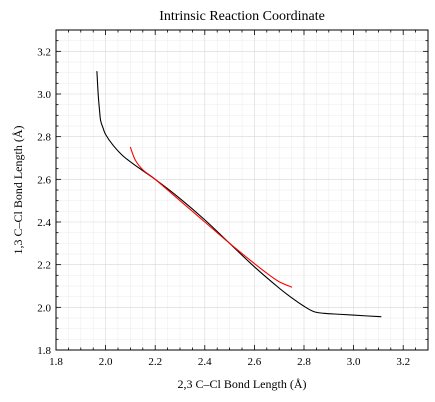 This screenshot has width=435, height=402. Describe the element at coordinates (354, 362) in the screenshot. I see `x-tick-label: 3.0` at that location.